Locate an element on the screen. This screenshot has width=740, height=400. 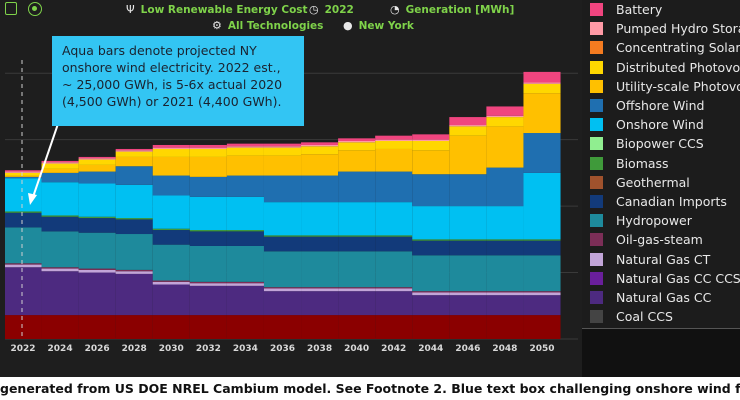
bar-segment-natural-gas-cc-2026 is located at coordinates (97, 294).